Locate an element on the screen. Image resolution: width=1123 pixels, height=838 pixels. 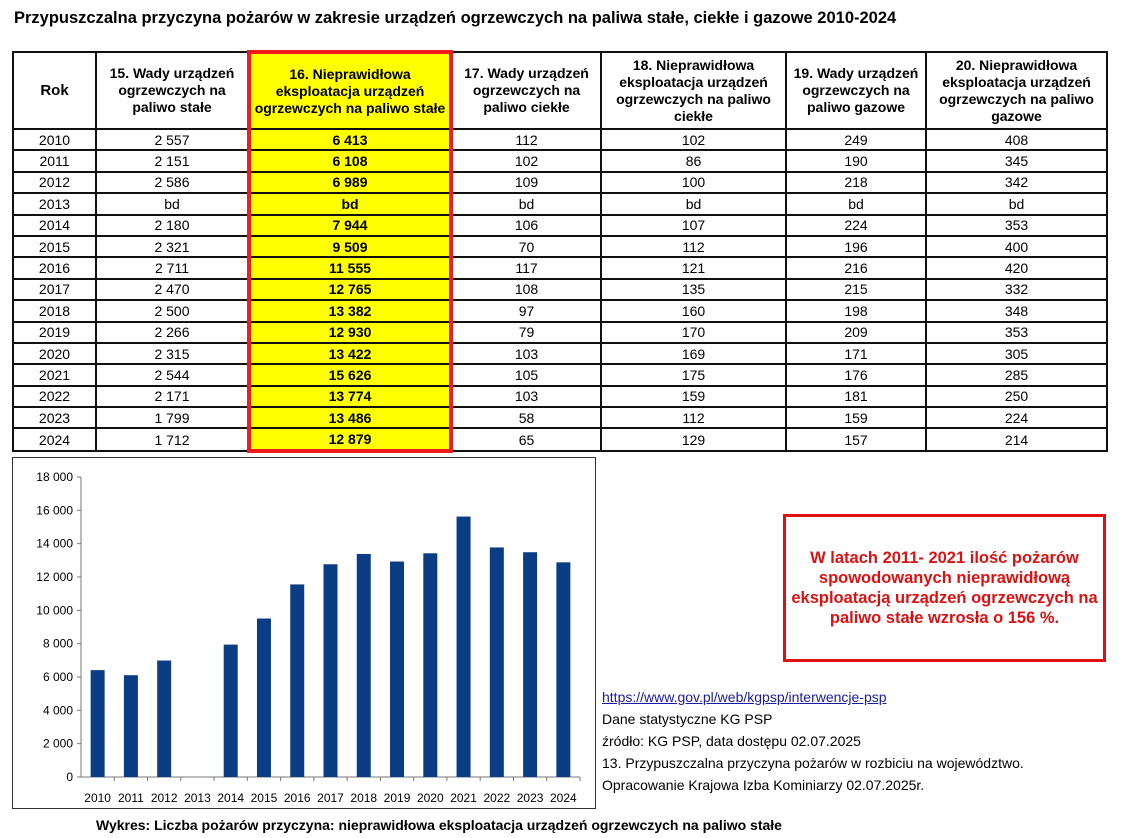
value-cell: 12 879 is located at coordinates (350, 440).